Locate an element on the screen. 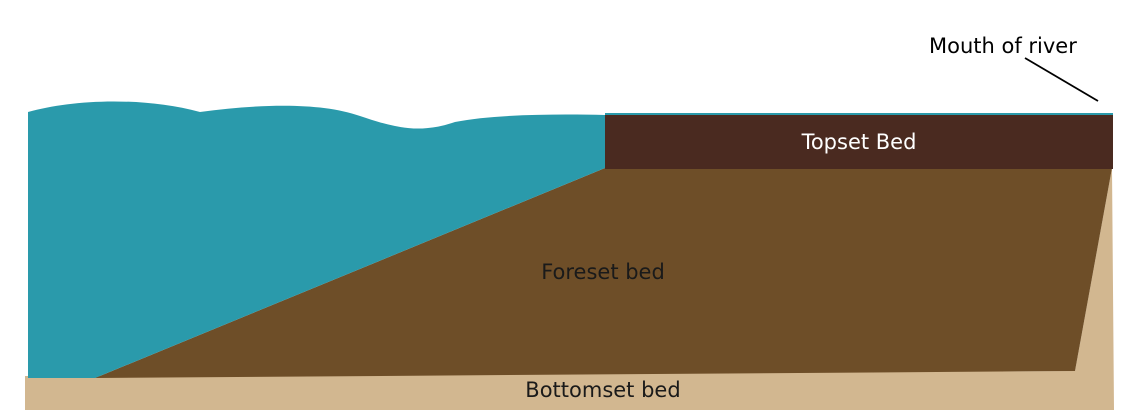 The width and height of the screenshot is (1140, 420). topset-bed-label: Topset Bed is located at coordinates (859, 142).